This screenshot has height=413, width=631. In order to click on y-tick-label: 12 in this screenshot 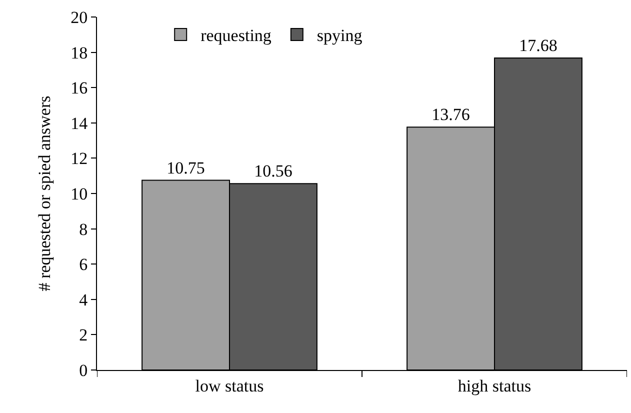, I will do `click(79, 158)`.